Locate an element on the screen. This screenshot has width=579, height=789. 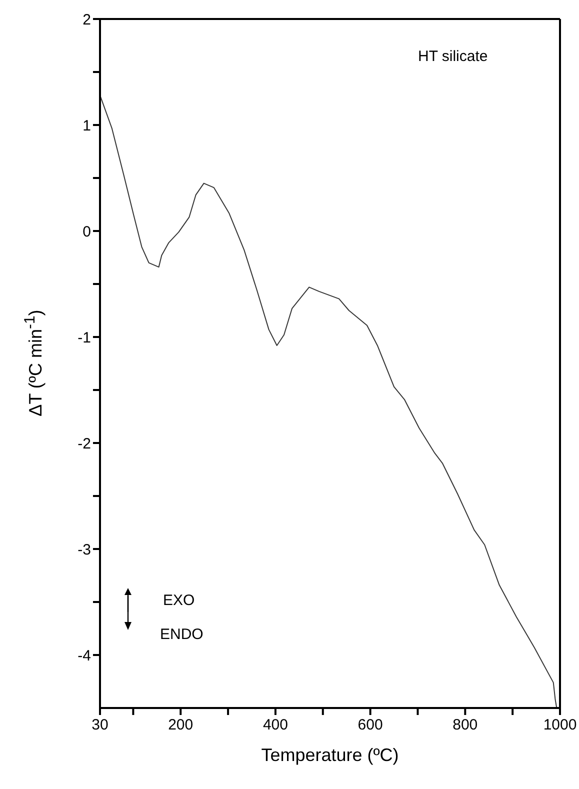
y-tick-label: -2 is located at coordinates (84, 443).